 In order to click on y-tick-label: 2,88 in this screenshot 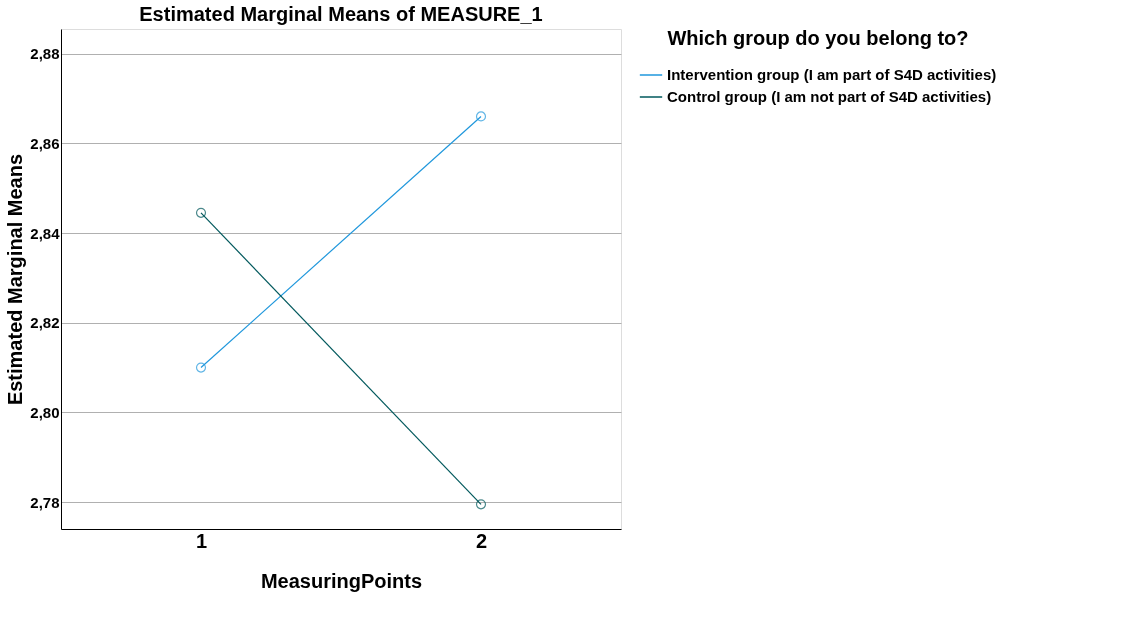, I will do `click(45, 54)`.